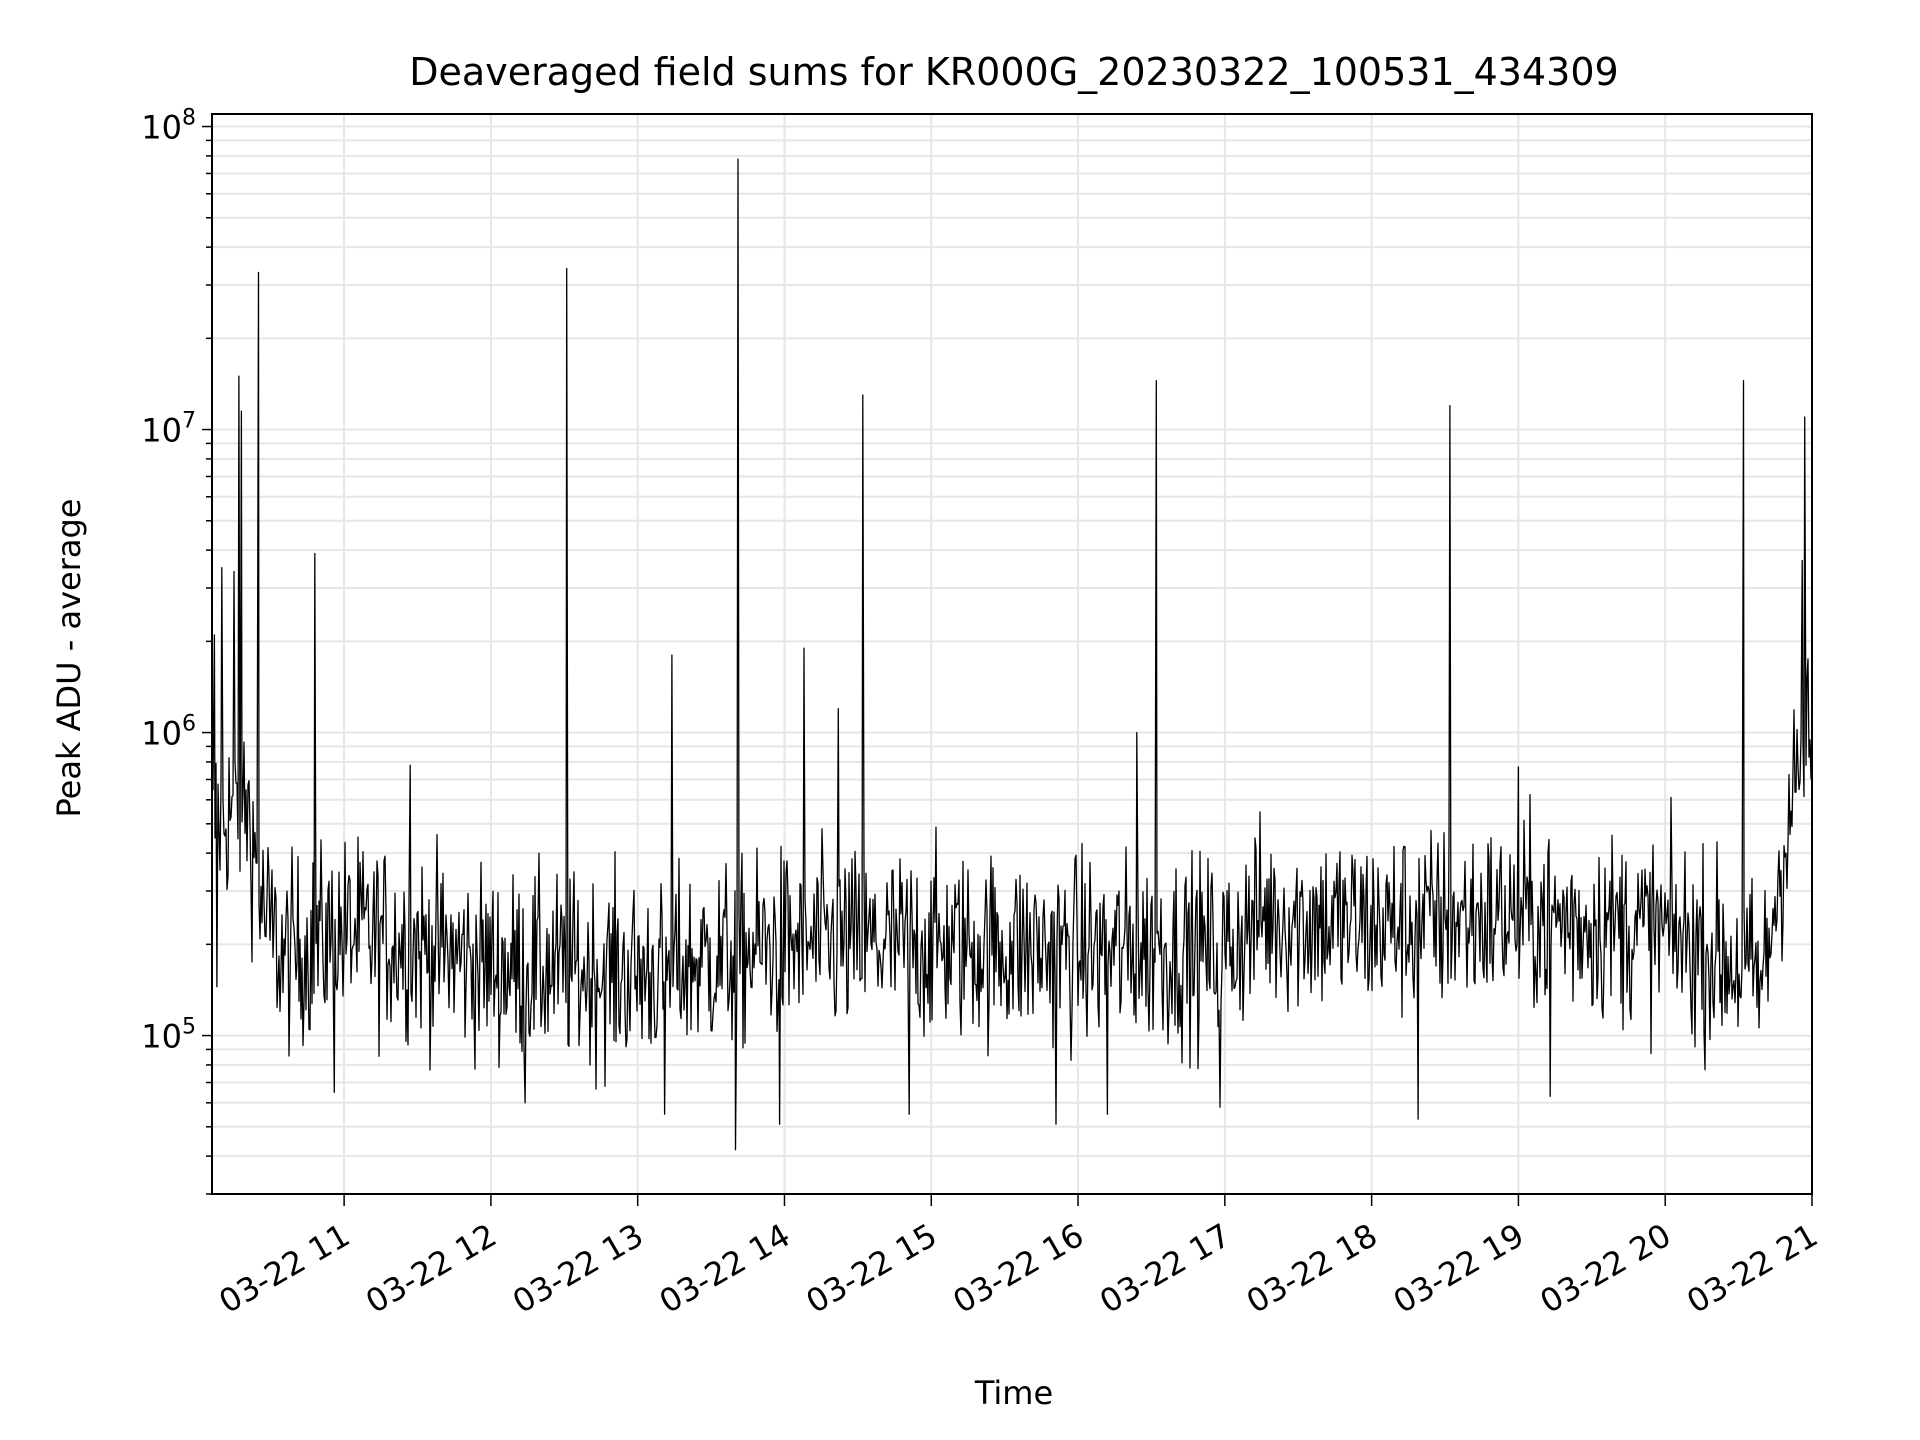  I want to click on y-axis-label: Peak ADU - average, so click(69, 658).